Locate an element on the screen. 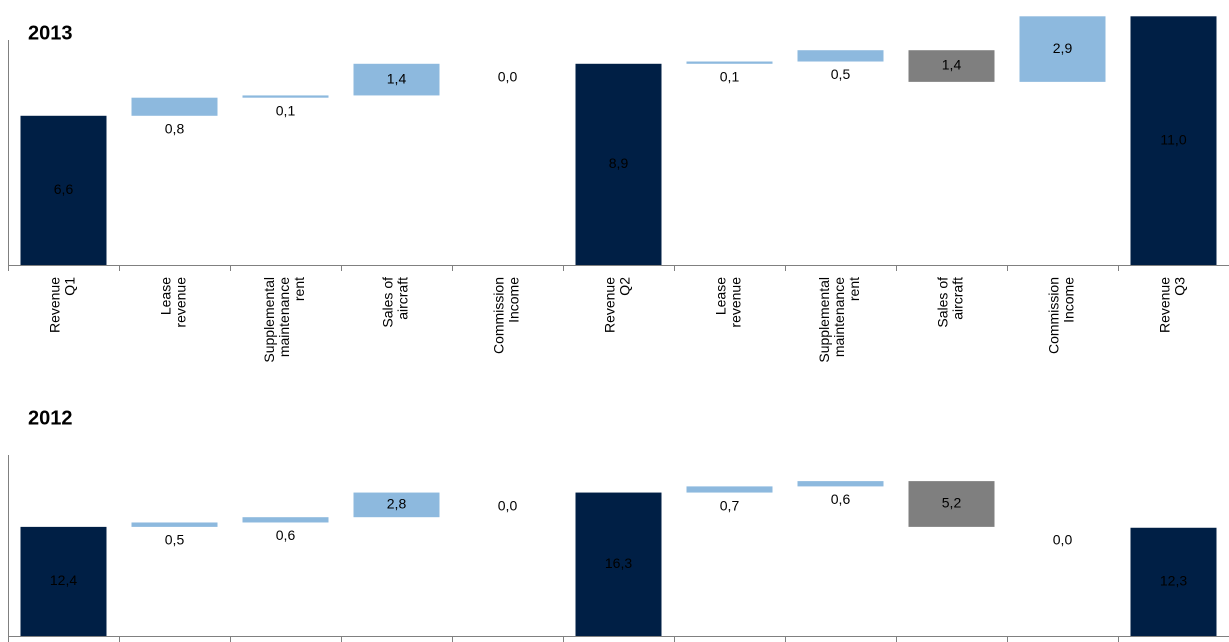  value-label: 16,3 is located at coordinates (618, 563).